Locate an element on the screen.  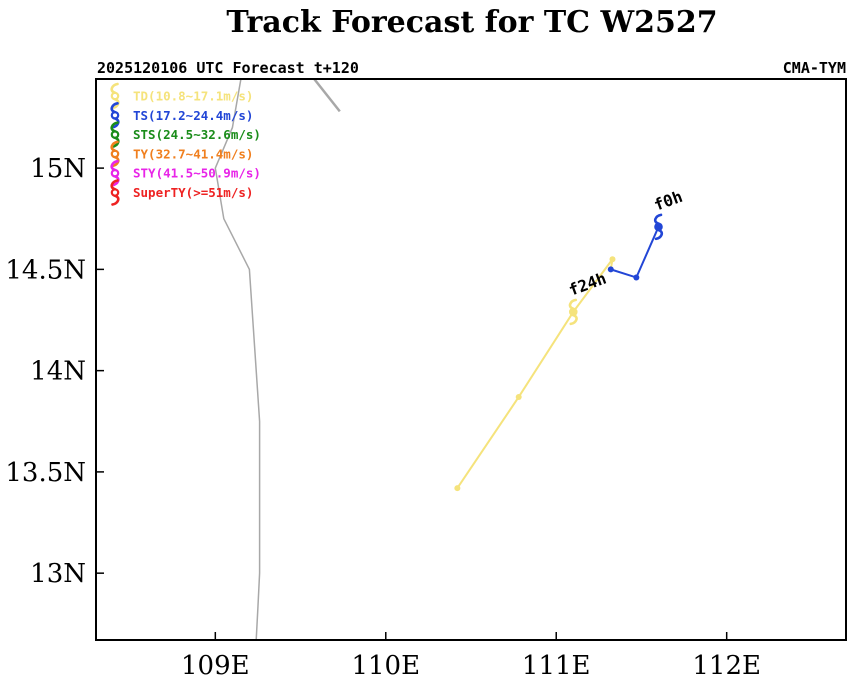
legend-label: TD(10.8~17.1m/s) is located at coordinates (193, 96).